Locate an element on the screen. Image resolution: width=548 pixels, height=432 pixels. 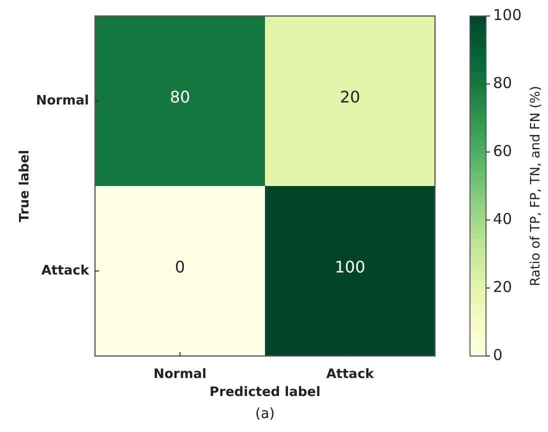
data-label: 20 is located at coordinates (350, 96).